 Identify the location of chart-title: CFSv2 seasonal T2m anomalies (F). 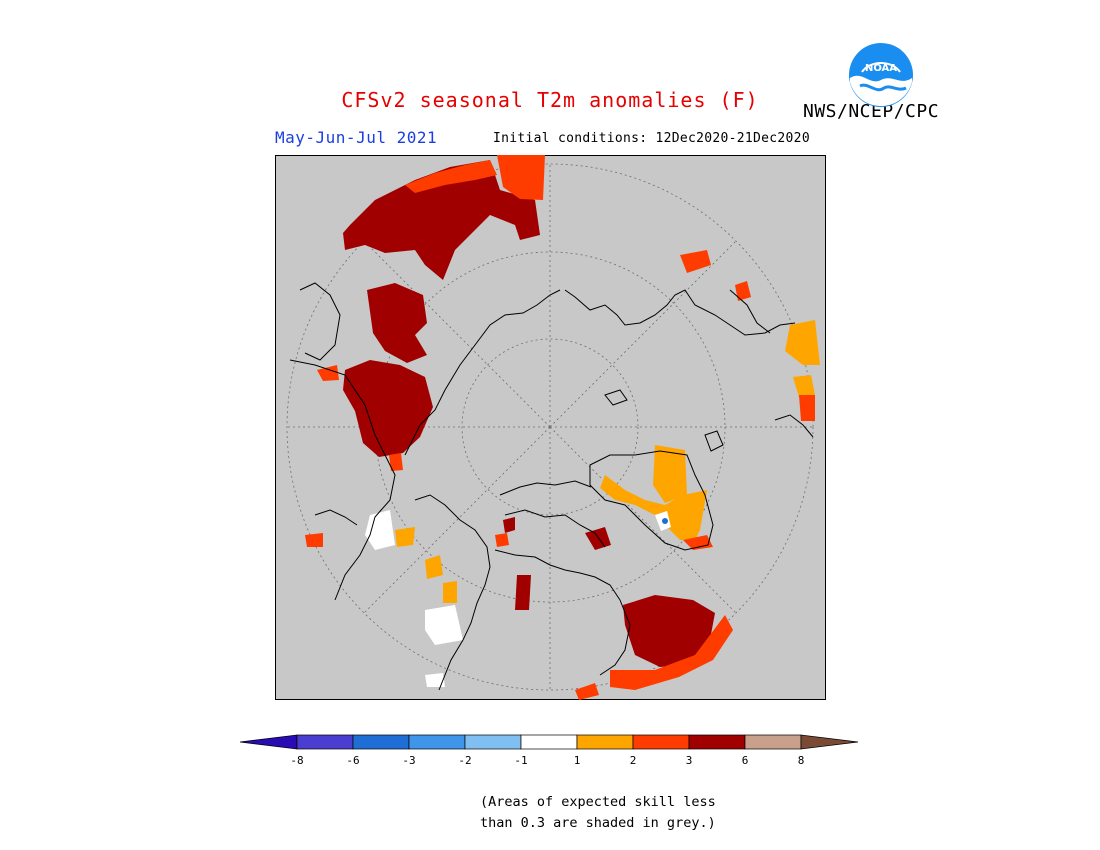
(550, 100).